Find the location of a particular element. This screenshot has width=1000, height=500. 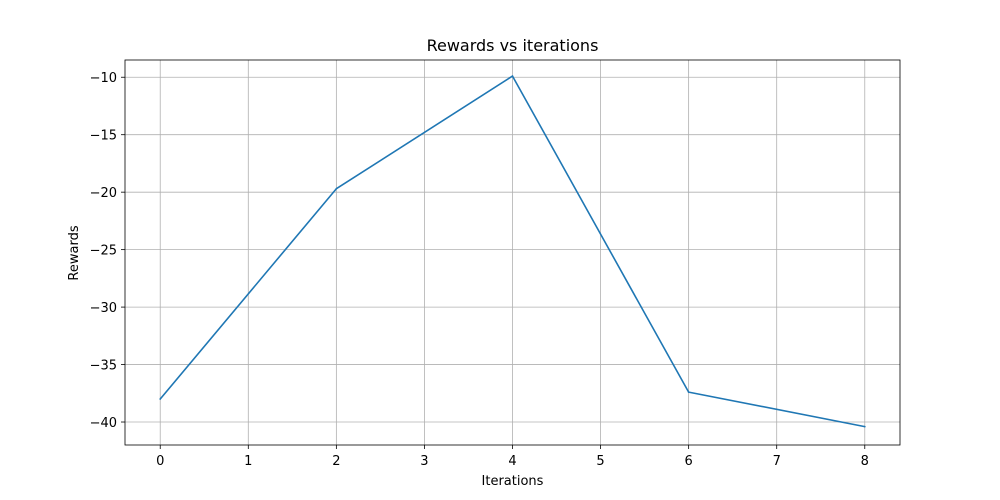

y-tick-label: −40 is located at coordinates (103, 423).